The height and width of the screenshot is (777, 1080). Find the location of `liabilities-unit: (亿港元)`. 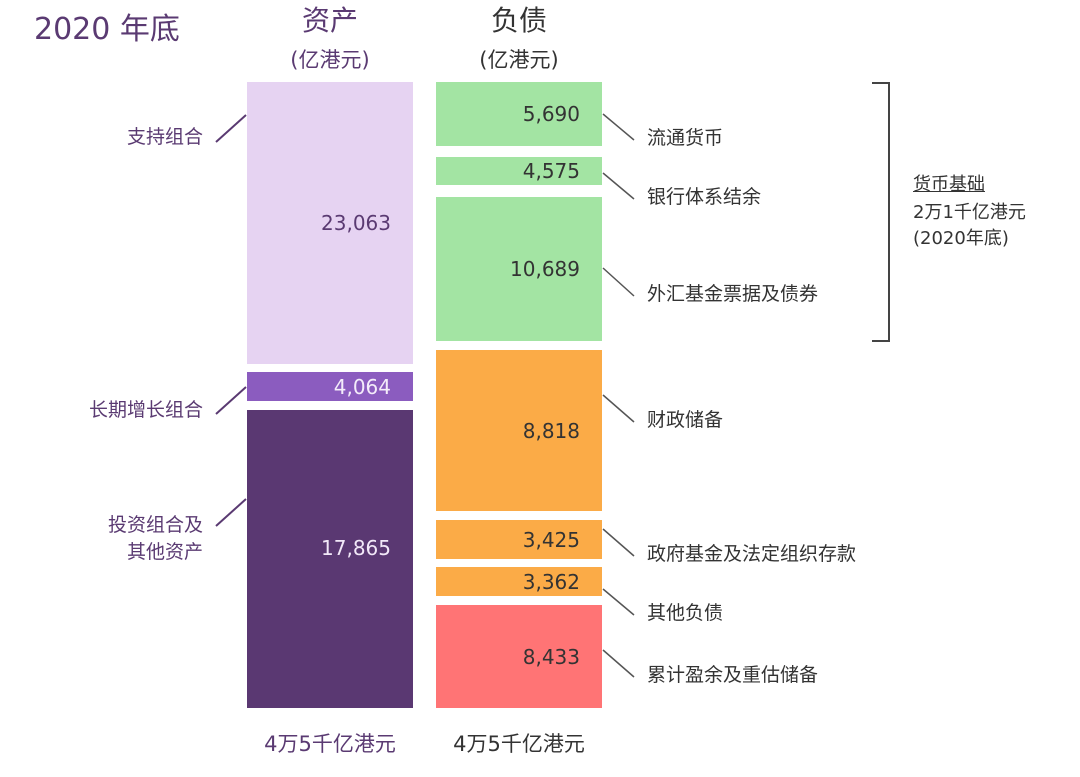

liabilities-unit: (亿港元) is located at coordinates (519, 60).